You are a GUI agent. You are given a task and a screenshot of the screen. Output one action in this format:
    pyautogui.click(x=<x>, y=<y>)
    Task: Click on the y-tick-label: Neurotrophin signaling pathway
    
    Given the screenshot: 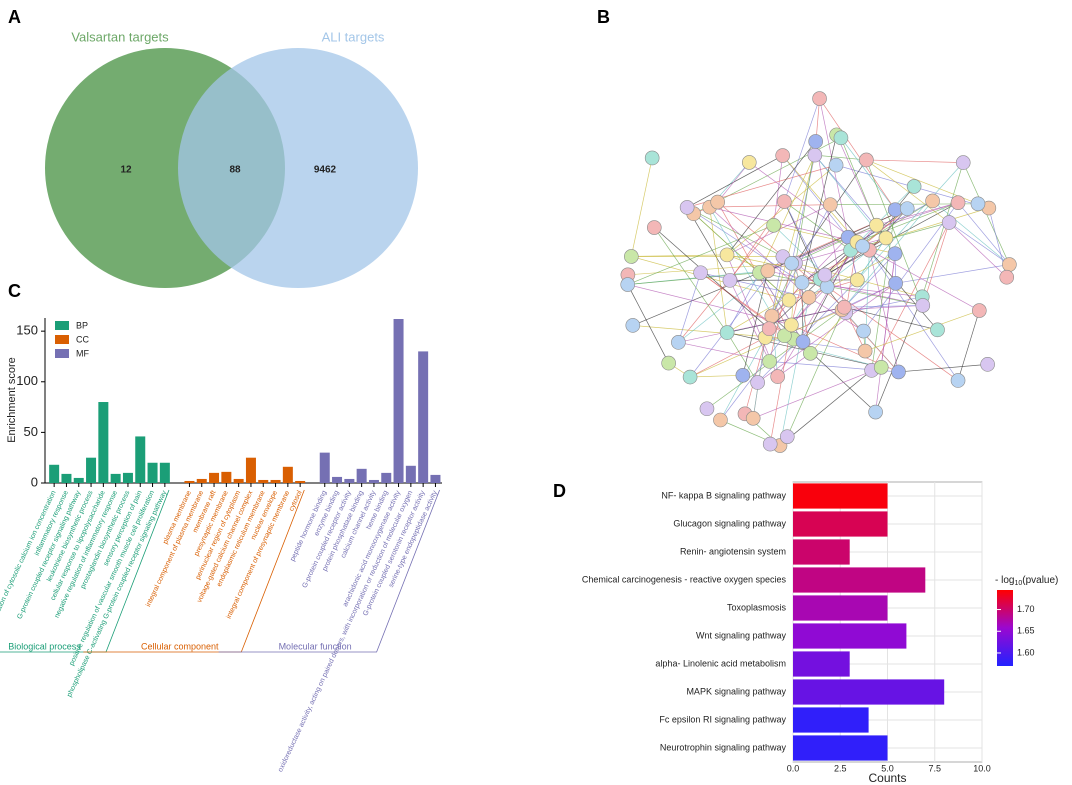 What is the action you would take?
    pyautogui.click(x=723, y=747)
    